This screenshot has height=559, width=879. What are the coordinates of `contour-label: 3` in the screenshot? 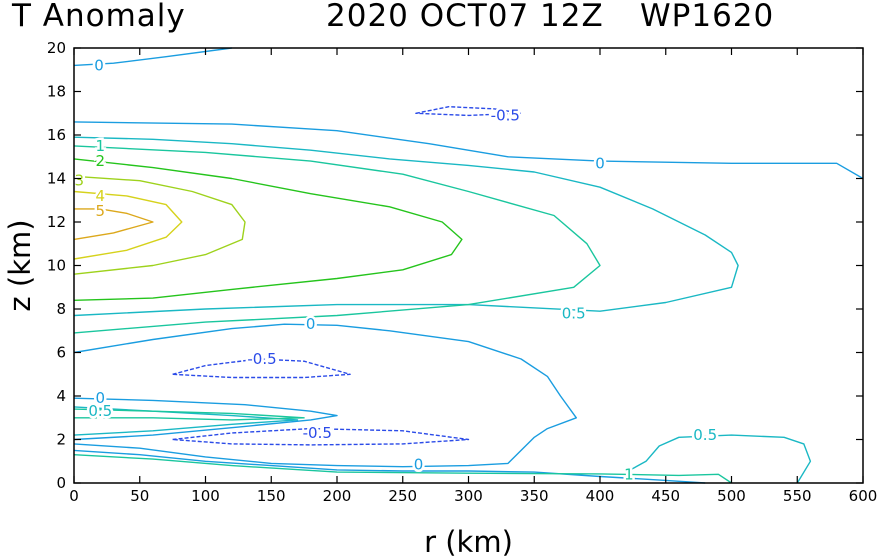 It's located at (79, 181).